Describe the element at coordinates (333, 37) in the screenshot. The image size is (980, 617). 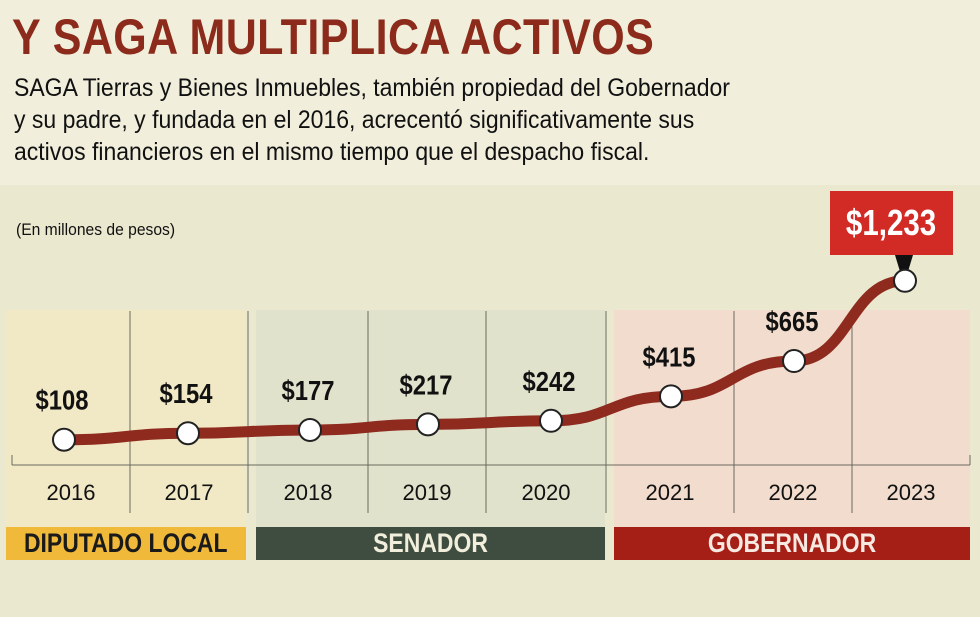
I see `chart-title: Y SAGA MULTIPLICA ACTIVOS` at that location.